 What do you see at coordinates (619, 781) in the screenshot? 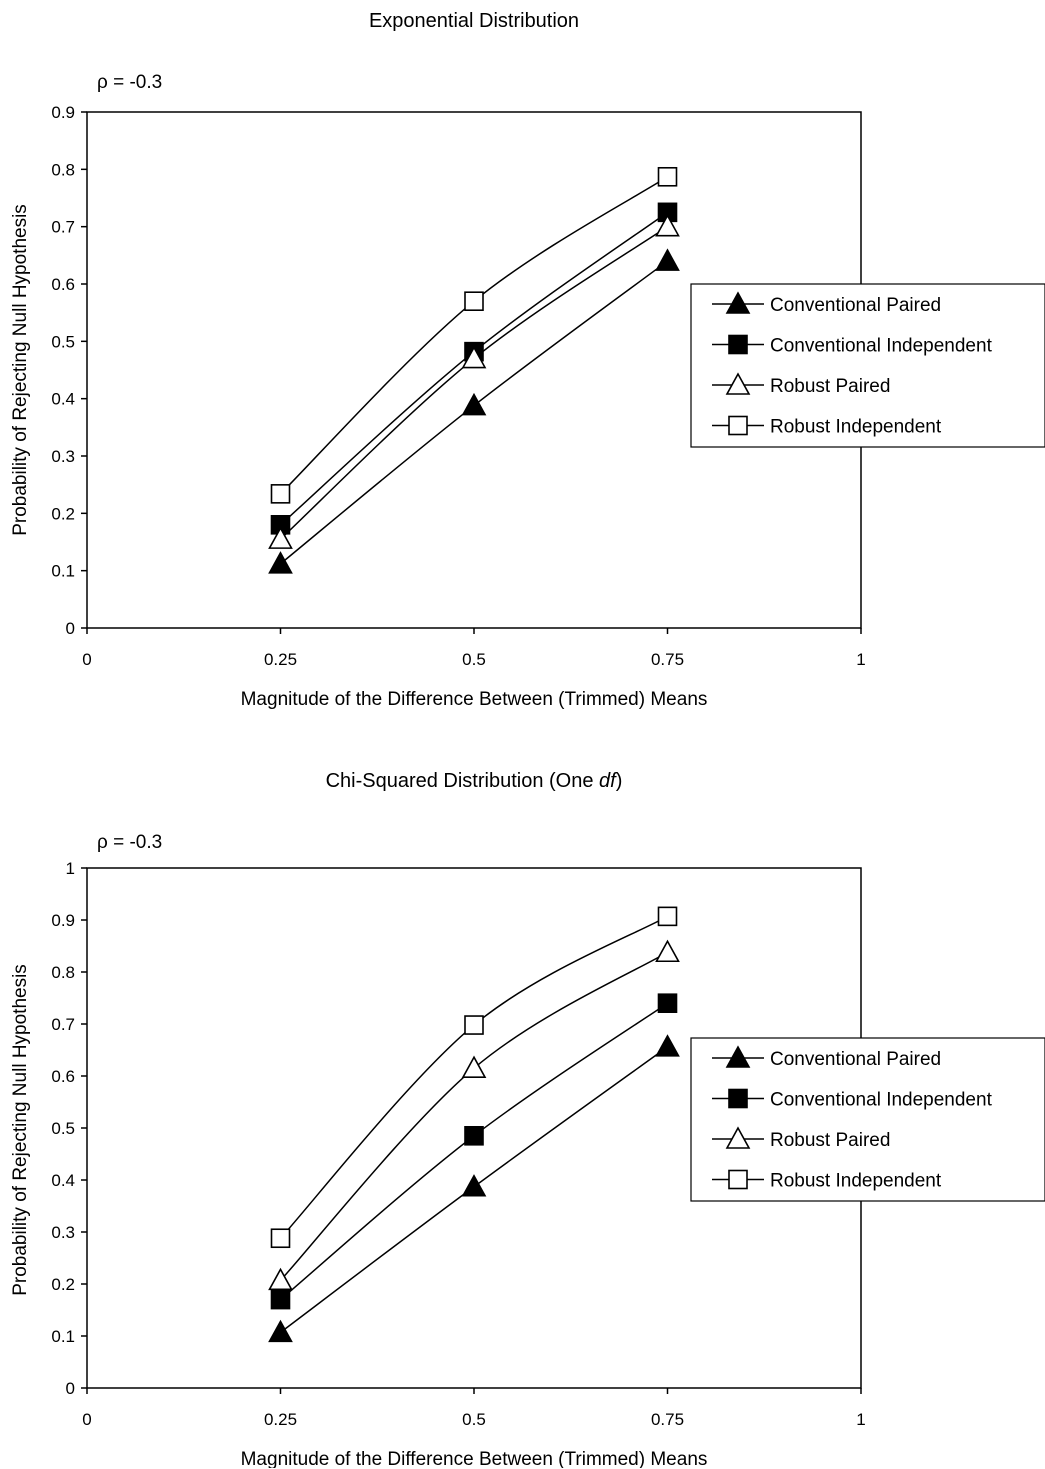
I see `chart-title-part: )` at bounding box center [619, 781].